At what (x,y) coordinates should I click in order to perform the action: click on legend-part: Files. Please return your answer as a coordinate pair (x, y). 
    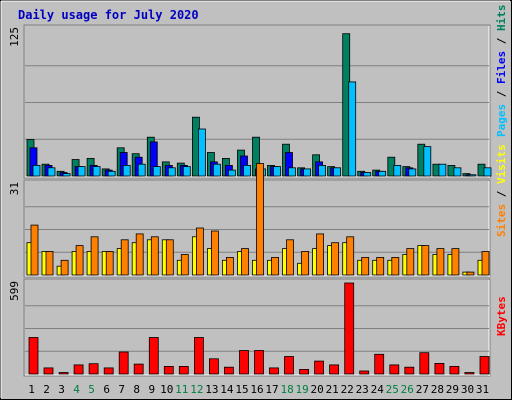
    Looking at the image, I should click on (501, 67).